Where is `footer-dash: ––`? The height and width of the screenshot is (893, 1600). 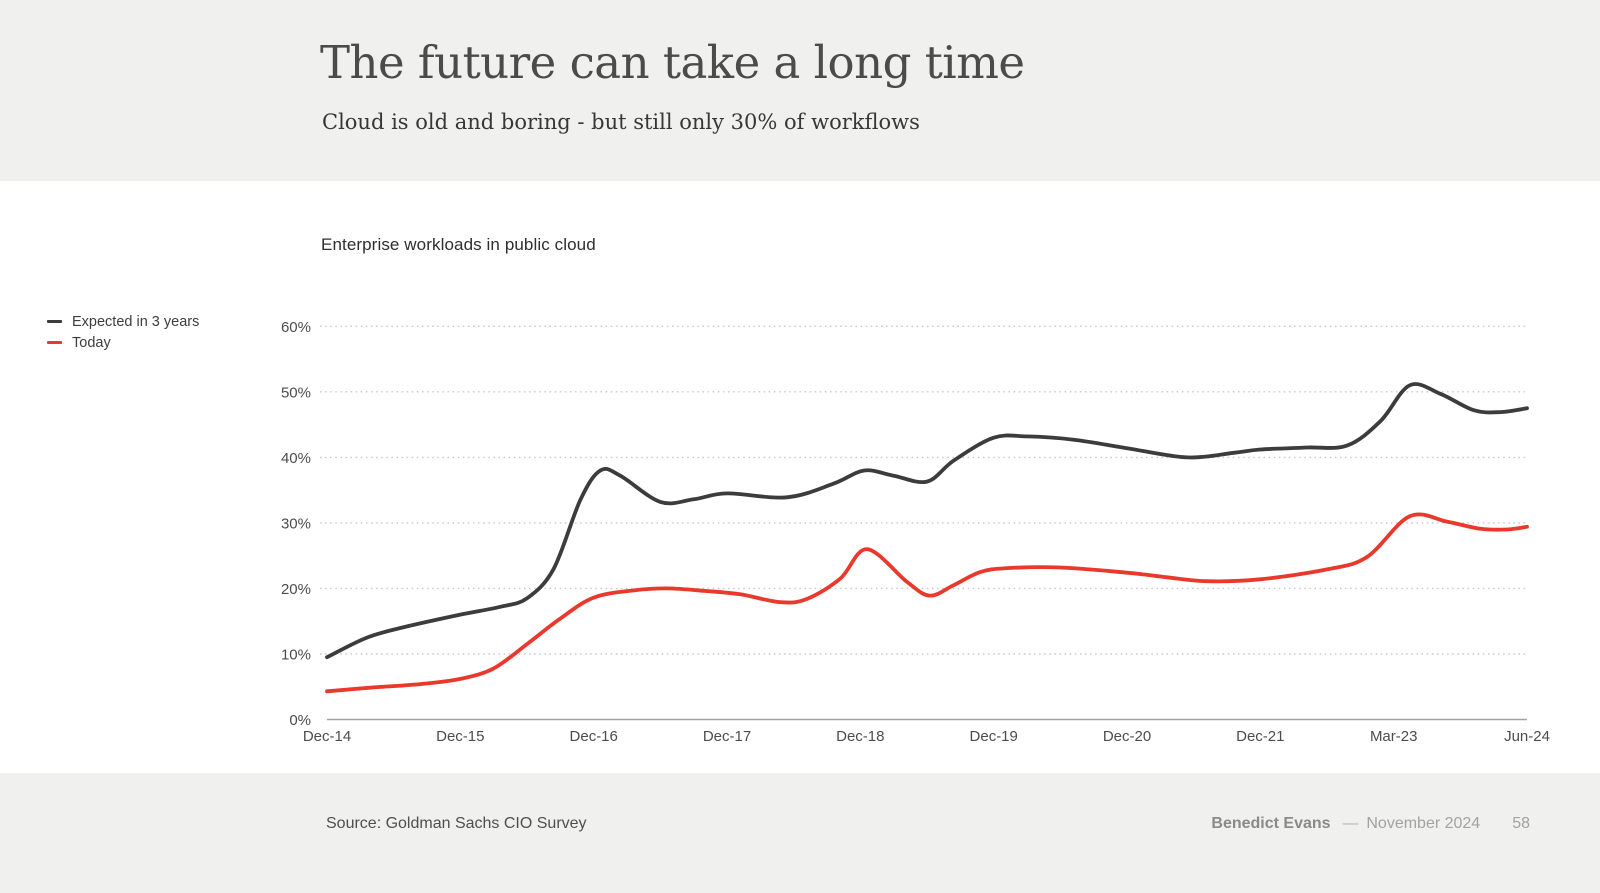
footer-dash: –– is located at coordinates (1350, 823).